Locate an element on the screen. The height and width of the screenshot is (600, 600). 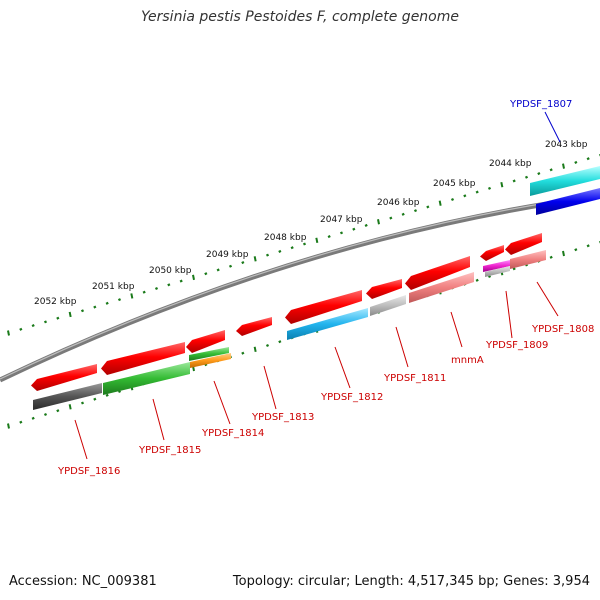
cog-ypdsf-1809-a is located at coordinates (496, 266).